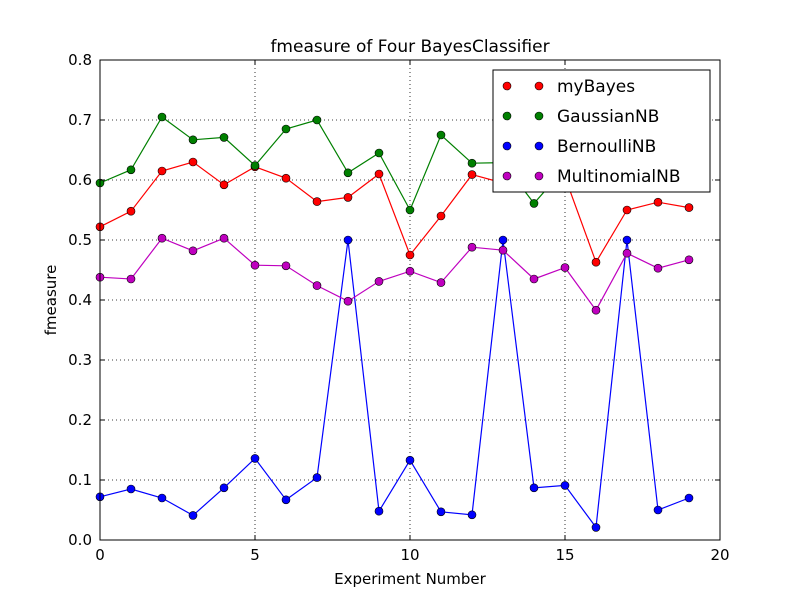  I want to click on x-tick-label: 10, so click(409, 555).